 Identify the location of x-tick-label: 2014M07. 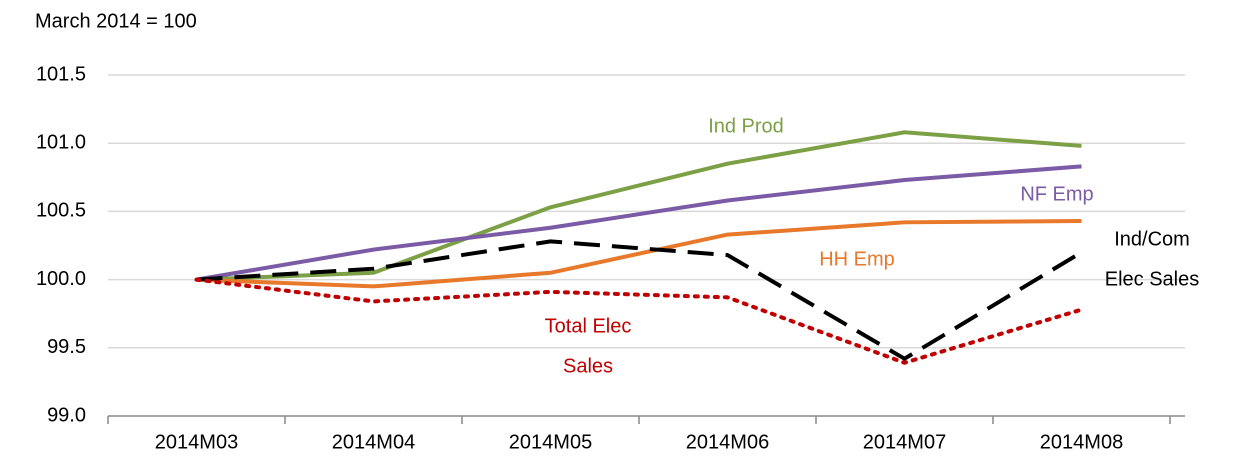
(904, 442).